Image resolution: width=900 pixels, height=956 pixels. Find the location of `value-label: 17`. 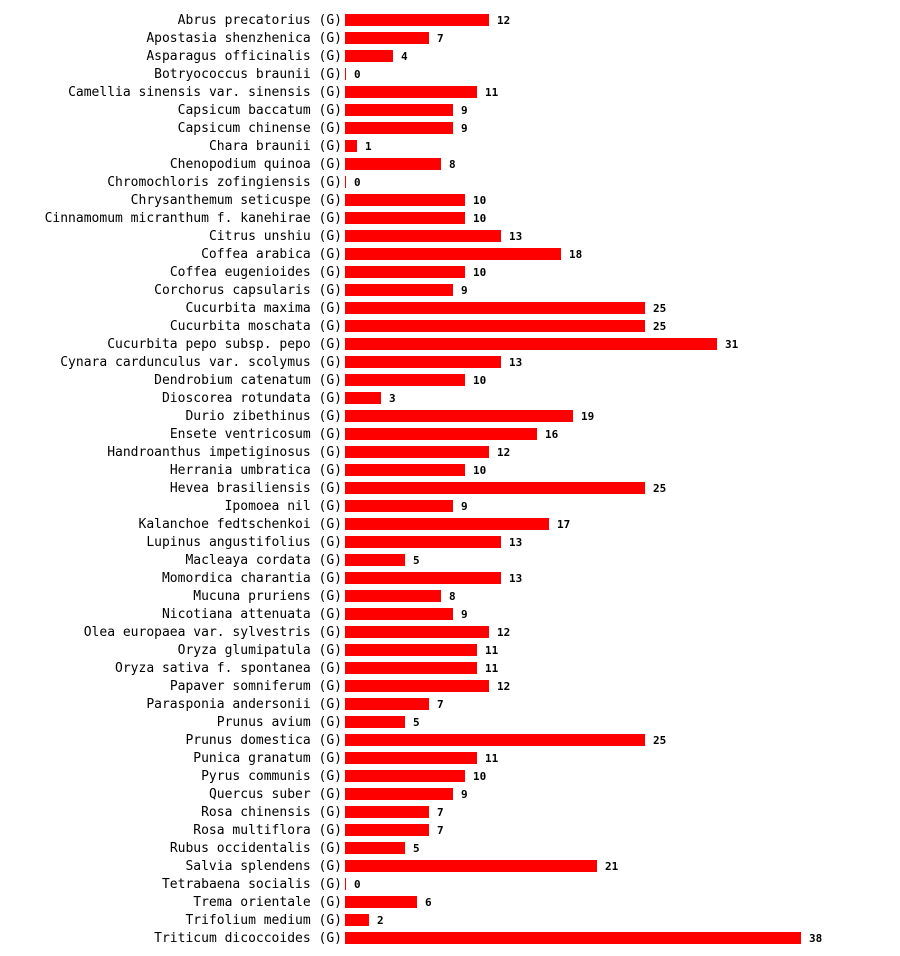

value-label: 17 is located at coordinates (563, 524).